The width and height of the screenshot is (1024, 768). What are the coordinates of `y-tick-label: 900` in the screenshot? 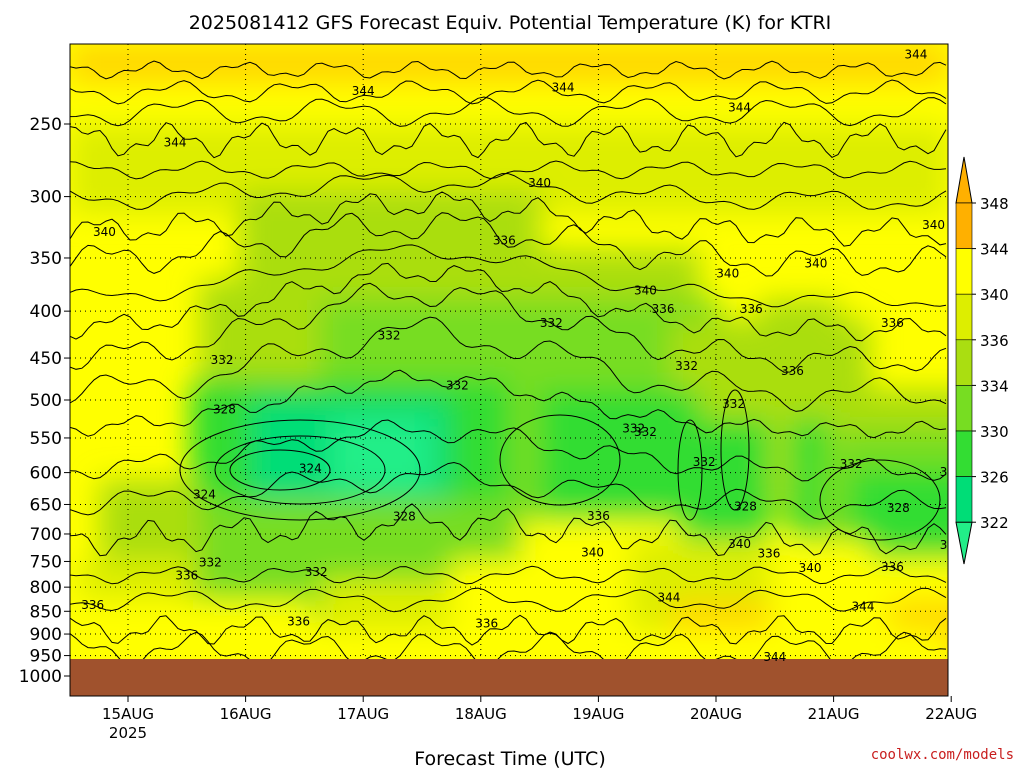 It's located at (46, 635).